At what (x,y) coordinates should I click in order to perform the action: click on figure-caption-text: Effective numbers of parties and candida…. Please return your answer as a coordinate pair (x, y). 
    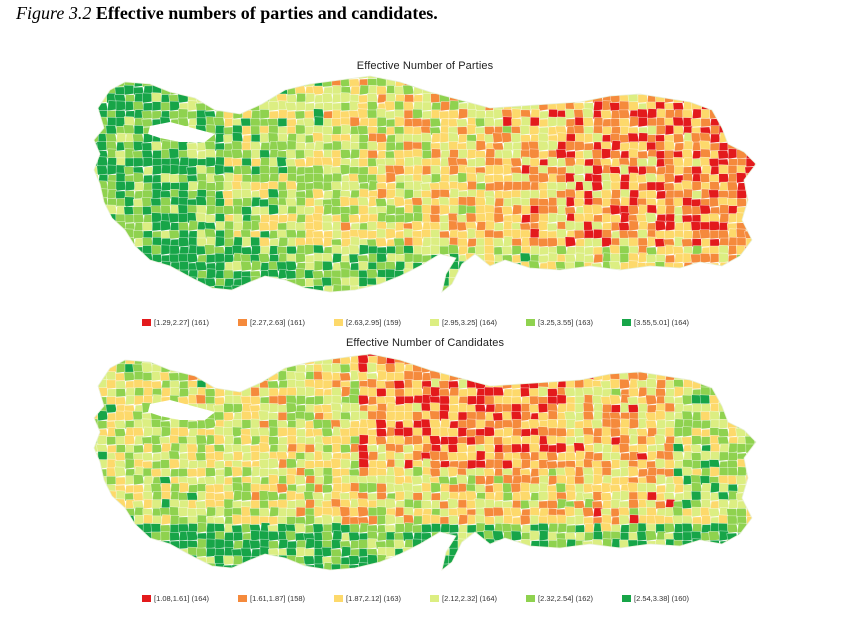
    Looking at the image, I should click on (266, 13).